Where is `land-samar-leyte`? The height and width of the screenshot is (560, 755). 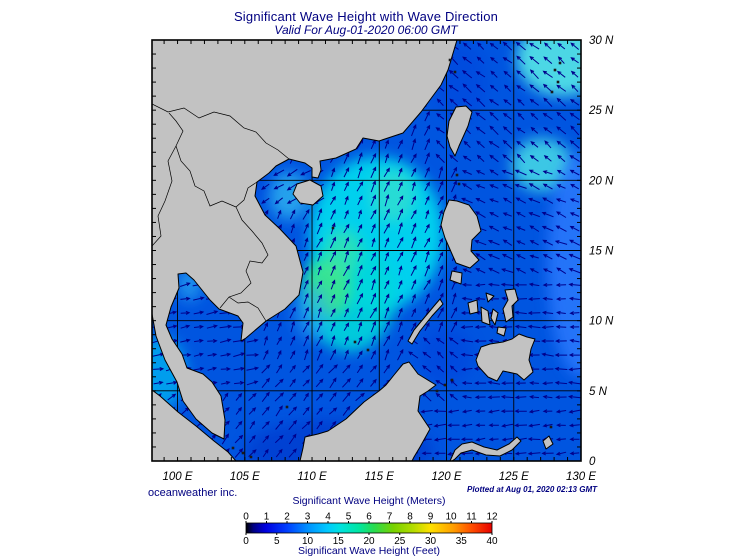 land-samar-leyte is located at coordinates (510, 305).